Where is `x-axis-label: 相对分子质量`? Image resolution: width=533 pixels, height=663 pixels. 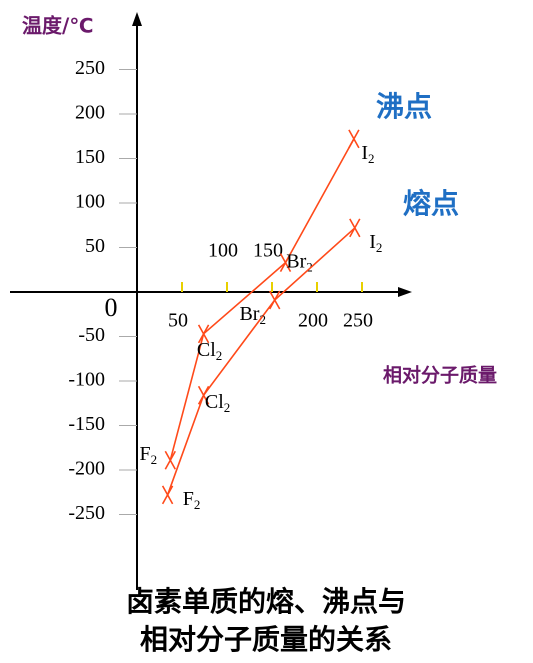 x-axis-label: 相对分子质量 is located at coordinates (440, 375).